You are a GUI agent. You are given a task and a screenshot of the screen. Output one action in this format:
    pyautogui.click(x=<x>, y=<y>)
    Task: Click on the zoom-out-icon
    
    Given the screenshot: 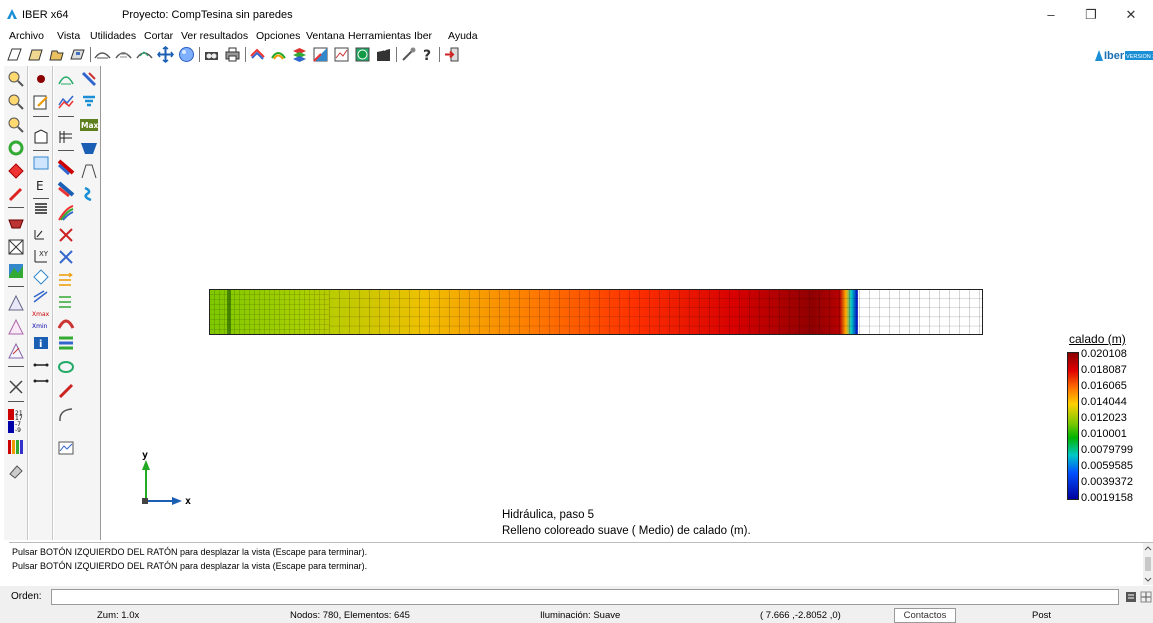 What is the action you would take?
    pyautogui.click(x=16, y=102)
    